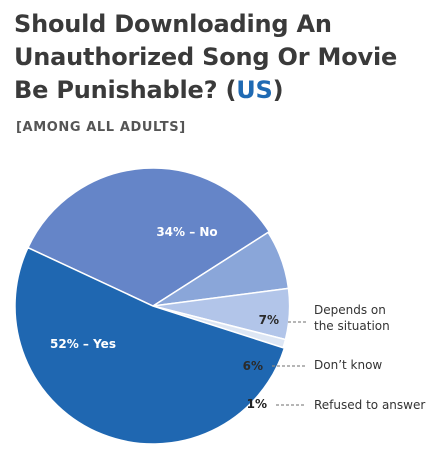 The width and height of the screenshot is (444, 456). I want to click on chart-subtitle: [AMONG ALL ADULTS], so click(101, 127).